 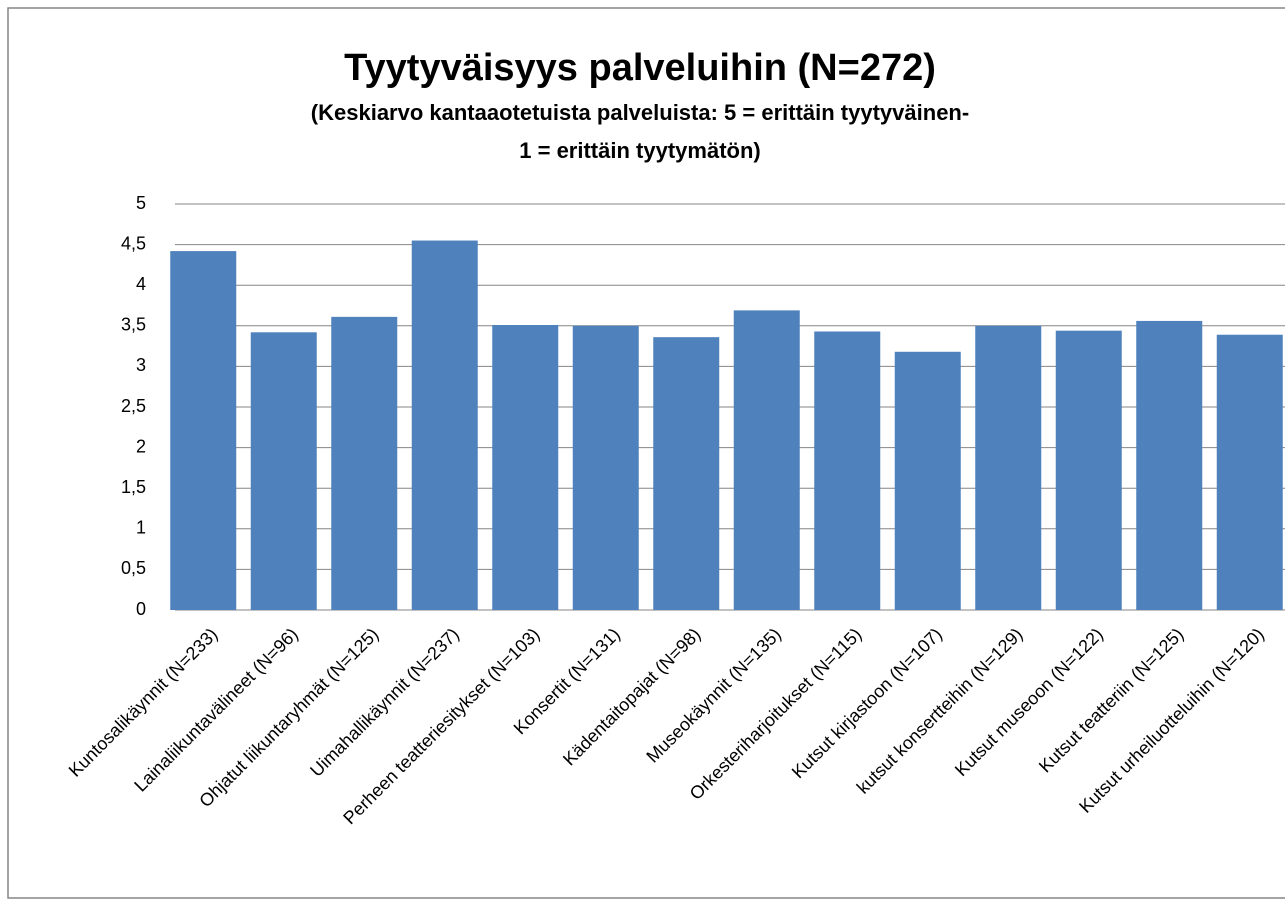 I want to click on y-tick-label: 0,5, so click(x=133, y=568).